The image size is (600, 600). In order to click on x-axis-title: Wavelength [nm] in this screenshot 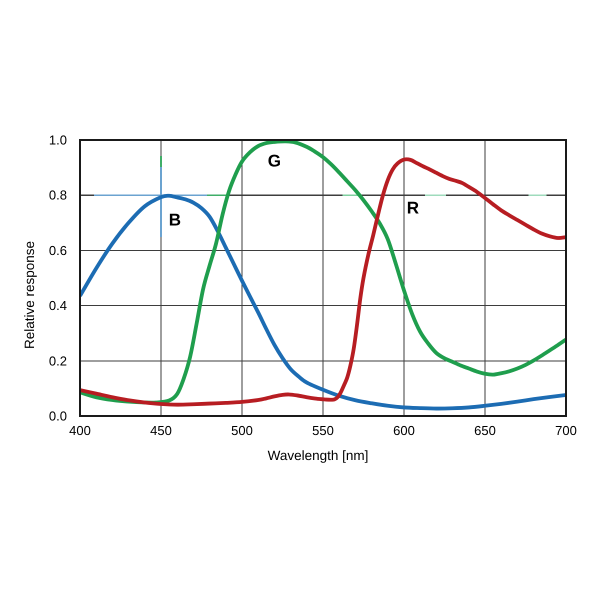, I will do `click(318, 455)`.